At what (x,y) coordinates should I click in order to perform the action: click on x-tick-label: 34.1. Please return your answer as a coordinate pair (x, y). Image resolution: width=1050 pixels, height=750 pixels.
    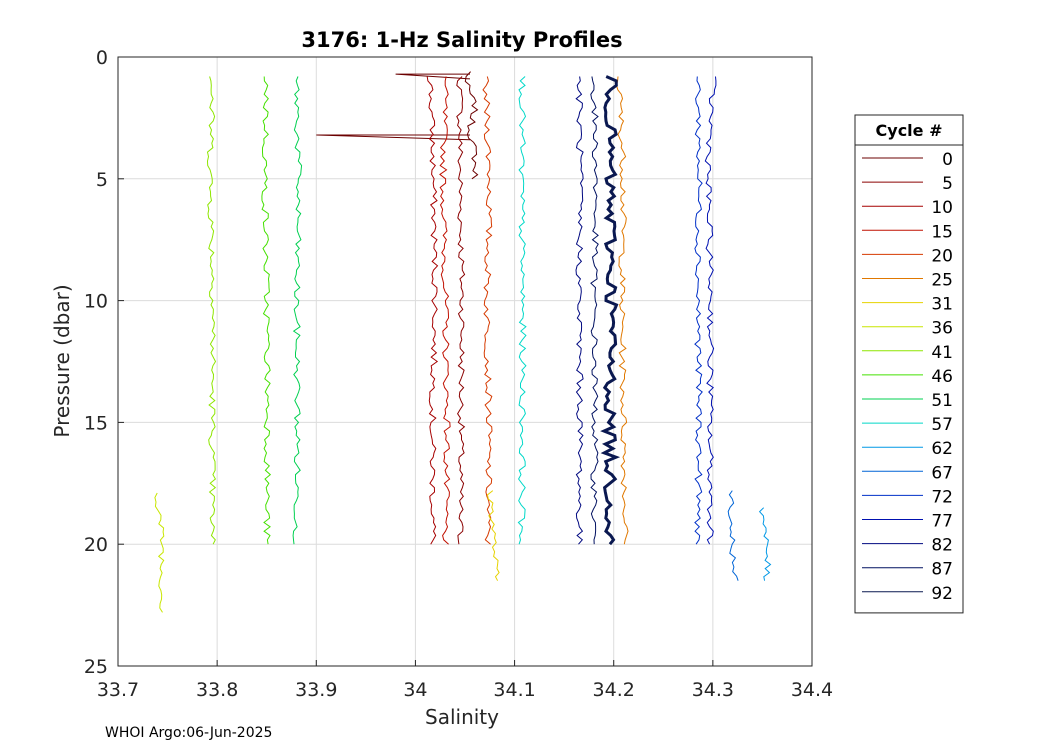
    Looking at the image, I should click on (514, 690).